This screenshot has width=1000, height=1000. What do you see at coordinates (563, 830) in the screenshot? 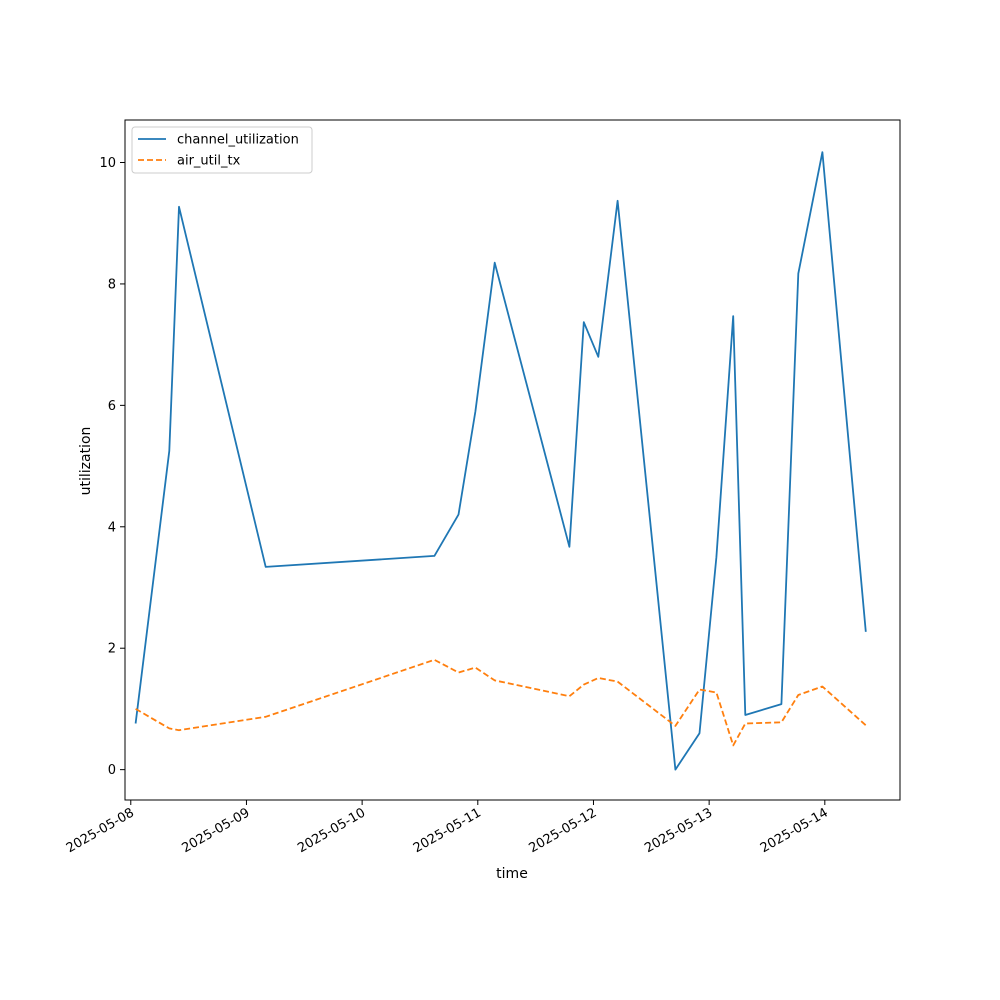
I see `x-tick-label: 2025-05-12` at bounding box center [563, 830].